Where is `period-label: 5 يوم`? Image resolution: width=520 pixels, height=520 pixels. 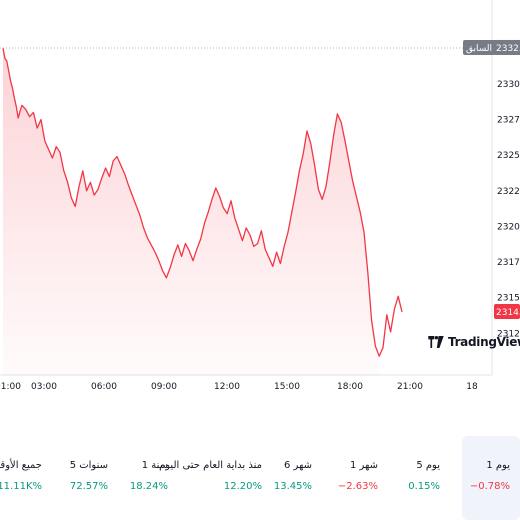 period-label: 5 يوم is located at coordinates (428, 465).